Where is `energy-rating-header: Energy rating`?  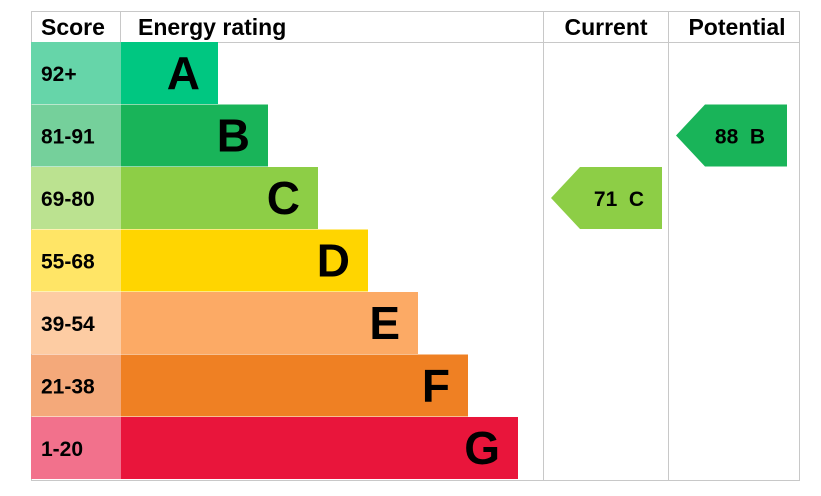
energy-rating-header: Energy rating is located at coordinates (212, 27).